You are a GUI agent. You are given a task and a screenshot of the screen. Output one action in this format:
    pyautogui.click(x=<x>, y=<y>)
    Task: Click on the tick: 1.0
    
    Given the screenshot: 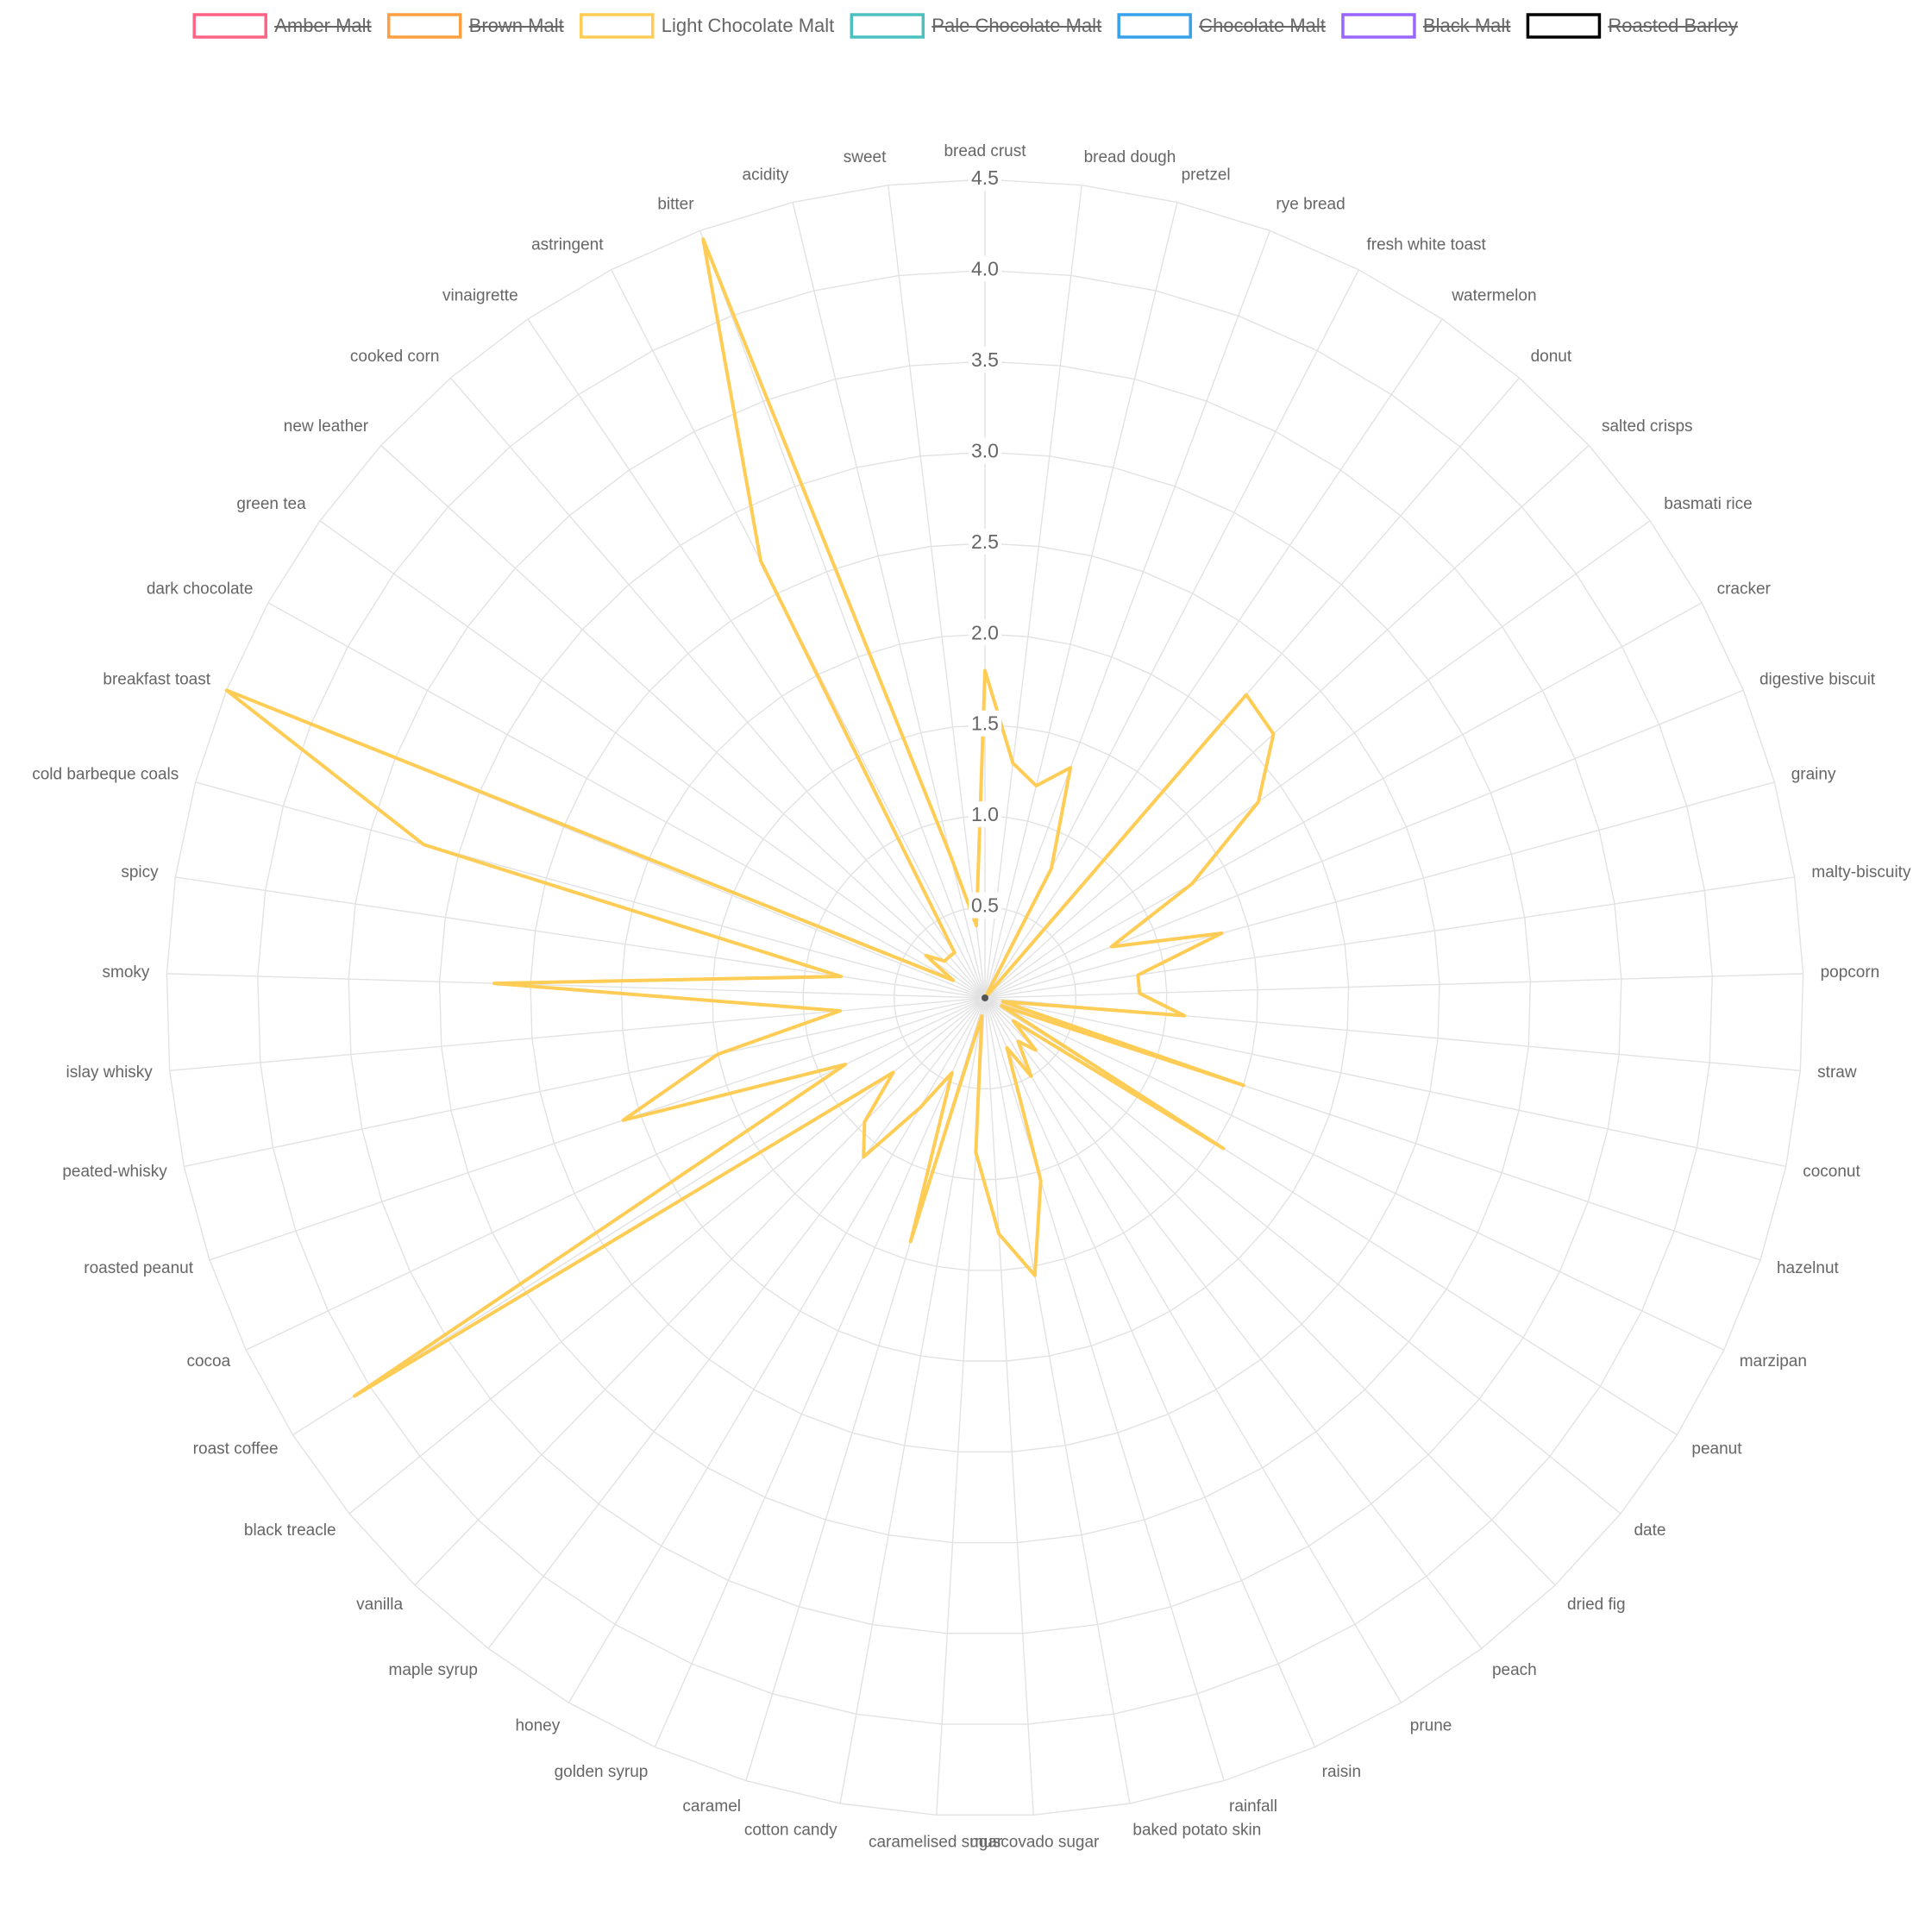 What is the action you would take?
    pyautogui.click(x=985, y=814)
    